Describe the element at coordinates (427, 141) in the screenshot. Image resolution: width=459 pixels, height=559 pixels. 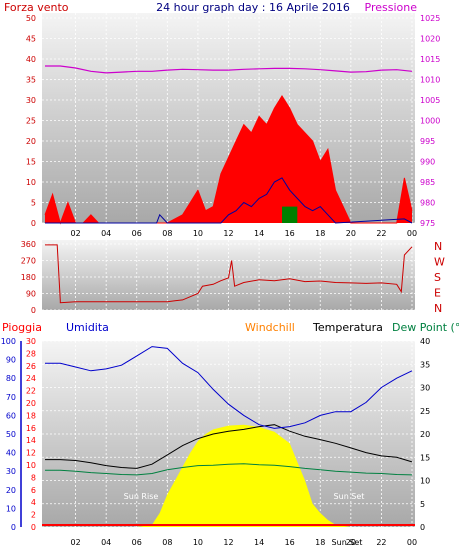
I see `pressure-tick-label: 995` at that location.